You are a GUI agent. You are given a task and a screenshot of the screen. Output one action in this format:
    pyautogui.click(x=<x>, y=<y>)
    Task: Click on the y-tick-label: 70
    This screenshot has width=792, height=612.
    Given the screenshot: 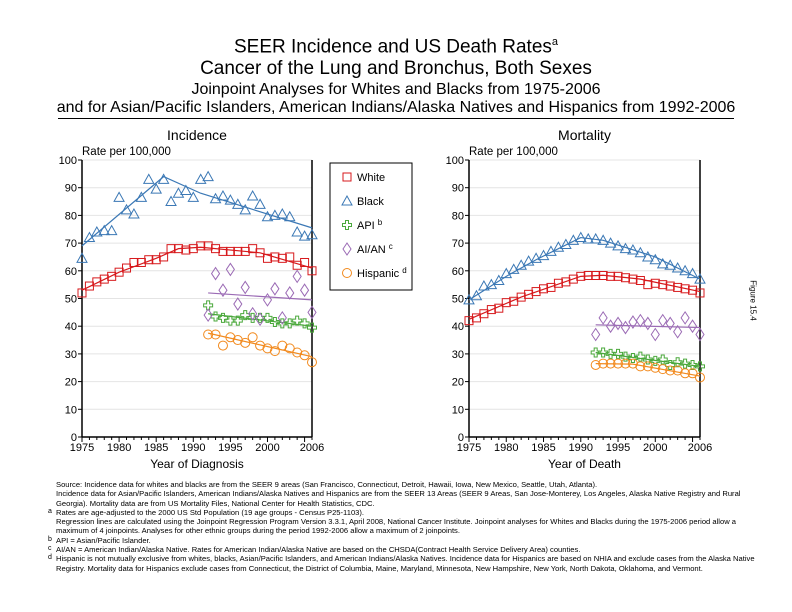 What is the action you would take?
    pyautogui.click(x=458, y=244)
    